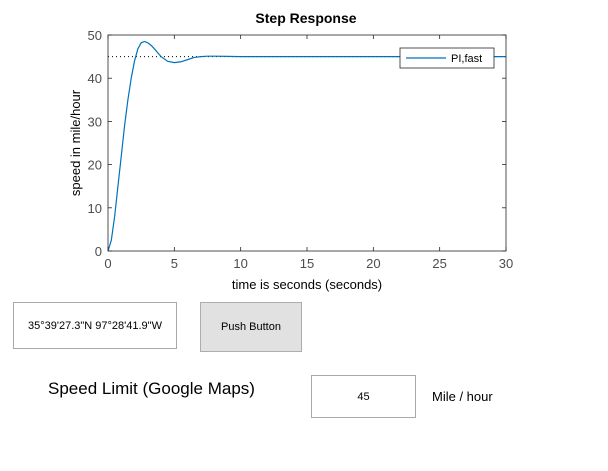 The height and width of the screenshot is (471, 608). Describe the element at coordinates (151, 388) in the screenshot. I see `speed-limit-label: Speed Limit (Google Maps)` at that location.